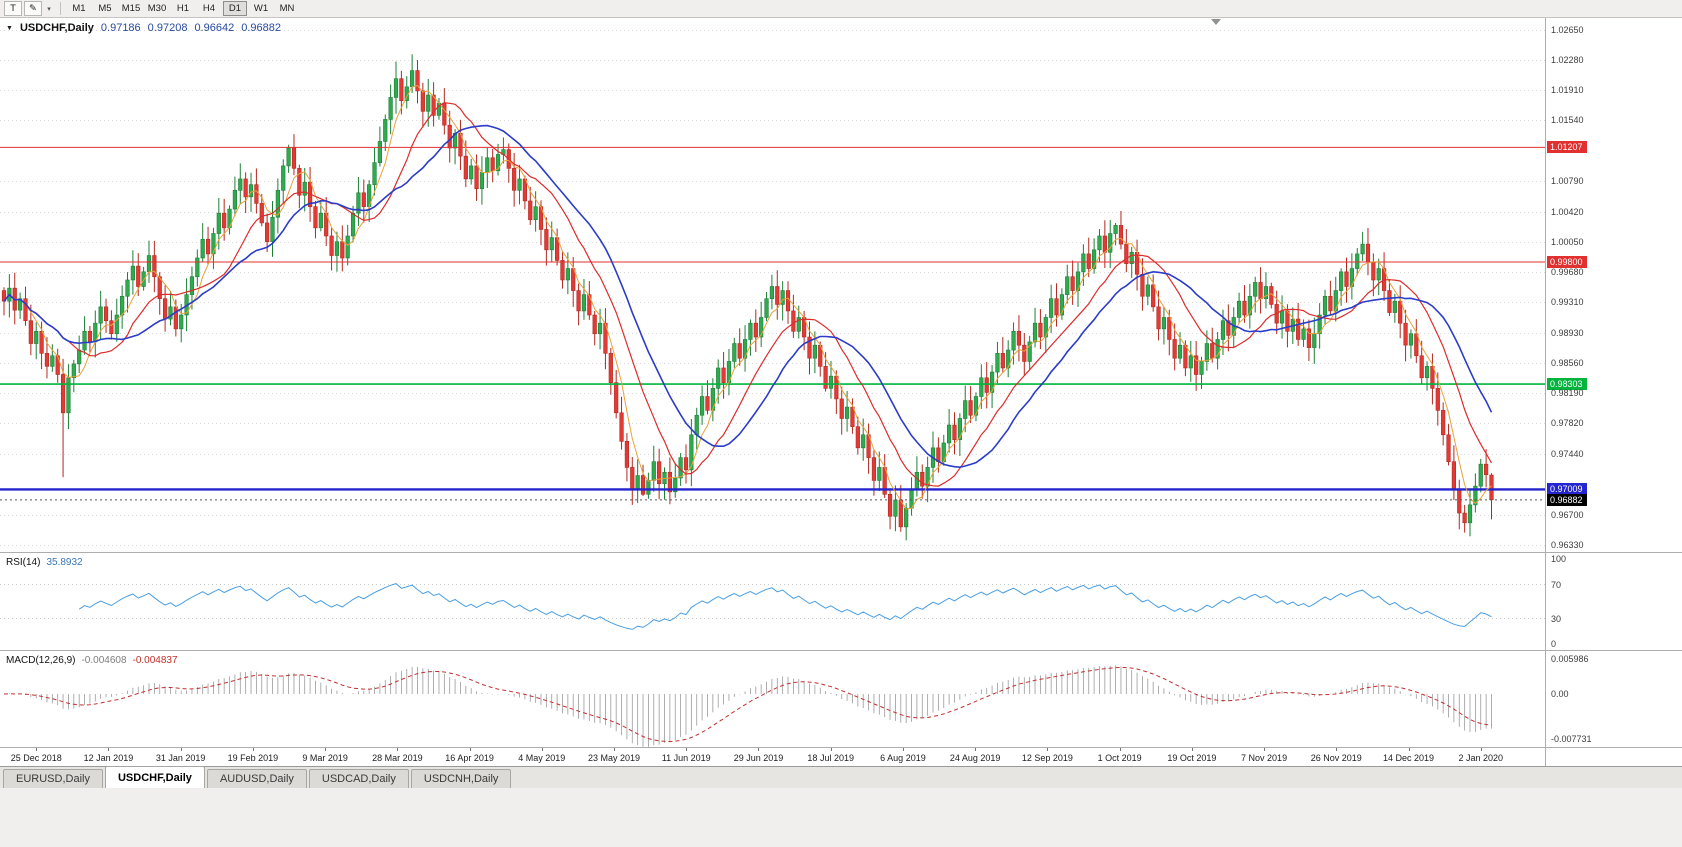 This screenshot has height=847, width=1682. What do you see at coordinates (1556, 618) in the screenshot?
I see `rsi-axis-label: 30` at bounding box center [1556, 618].